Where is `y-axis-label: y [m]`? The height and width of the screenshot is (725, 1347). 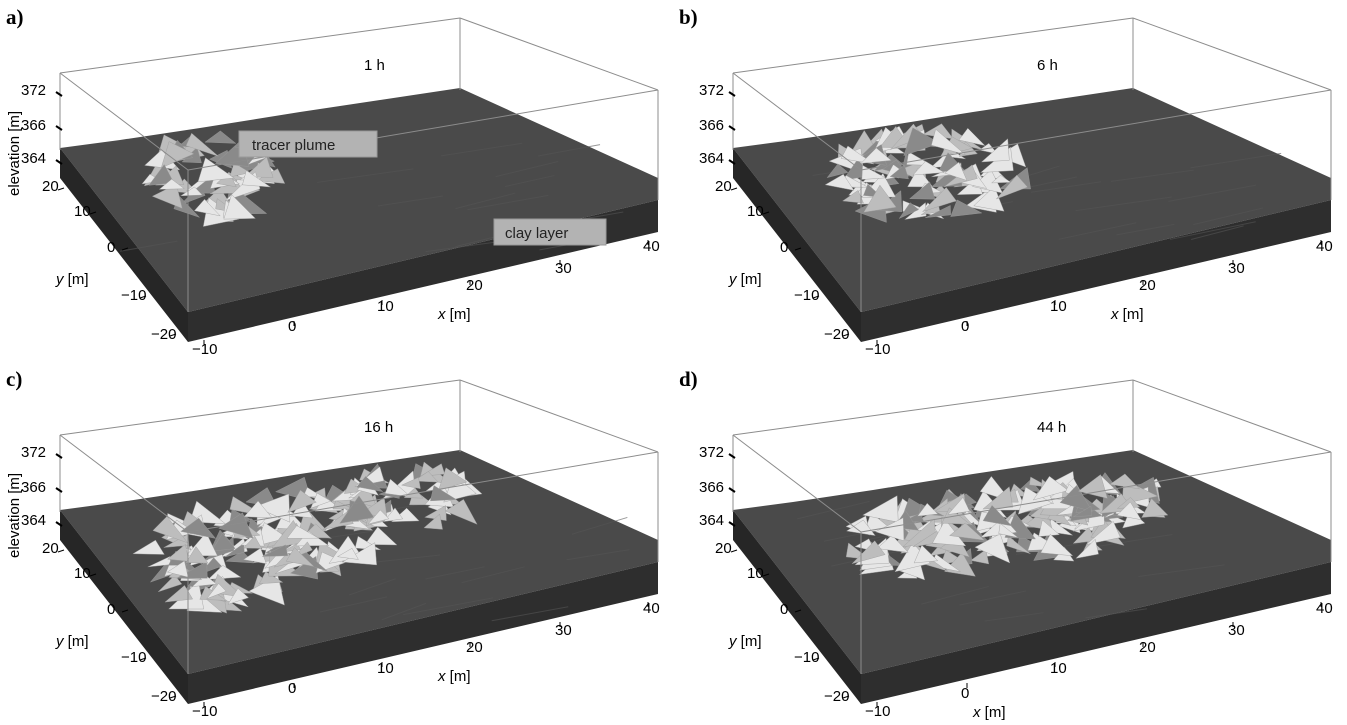 y-axis-label: y [m] is located at coordinates (745, 641).